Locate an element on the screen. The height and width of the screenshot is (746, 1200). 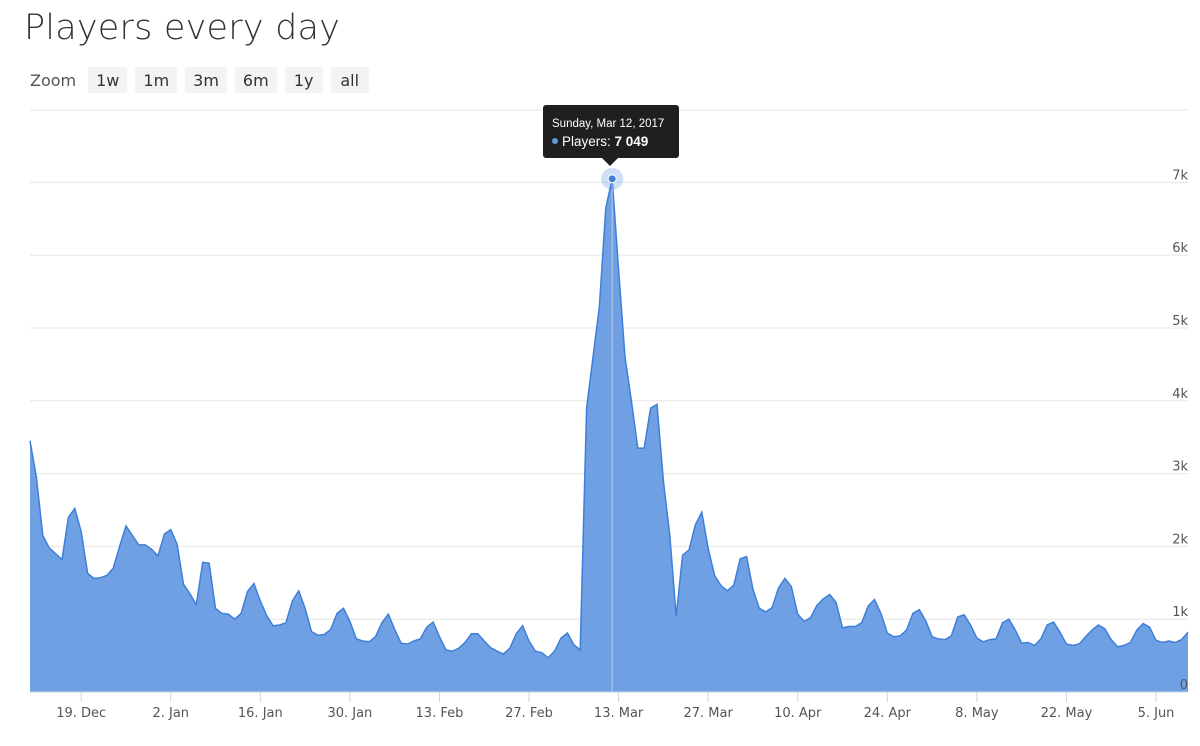
zoom-bar: Zoom 1w 1m 3m 6m 1y all is located at coordinates (199, 80).